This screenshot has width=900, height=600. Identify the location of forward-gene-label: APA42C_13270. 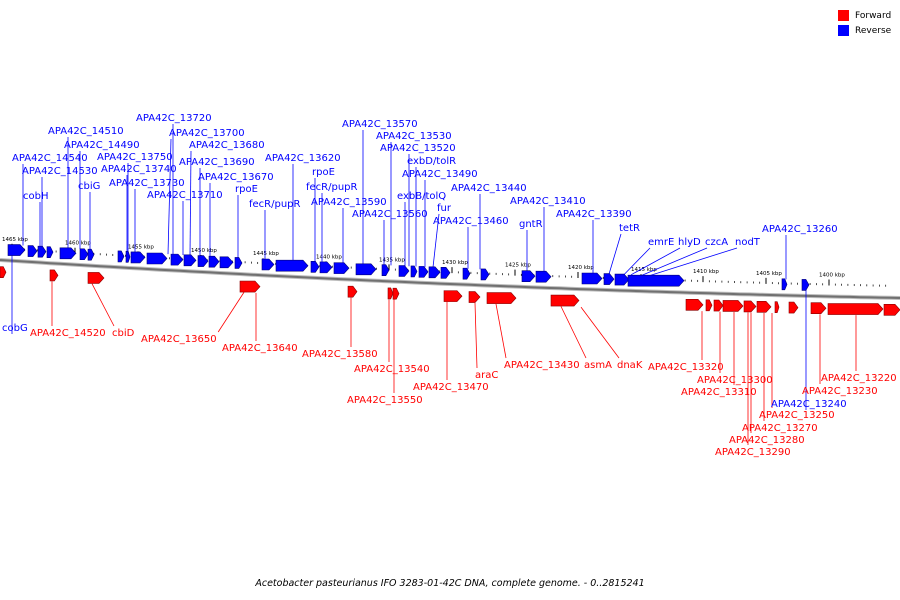
(780, 428).